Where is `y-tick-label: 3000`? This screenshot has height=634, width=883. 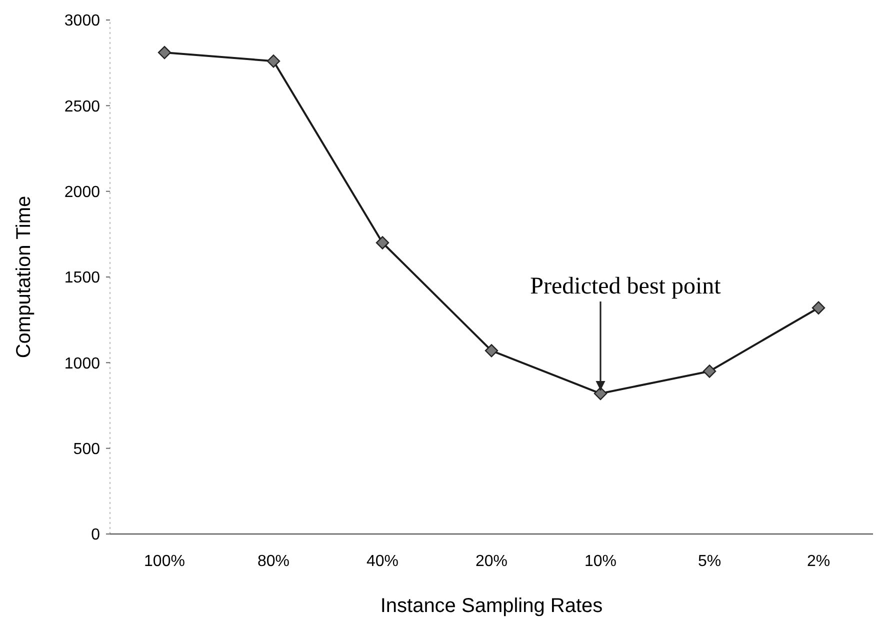
y-tick-label: 3000 is located at coordinates (82, 21).